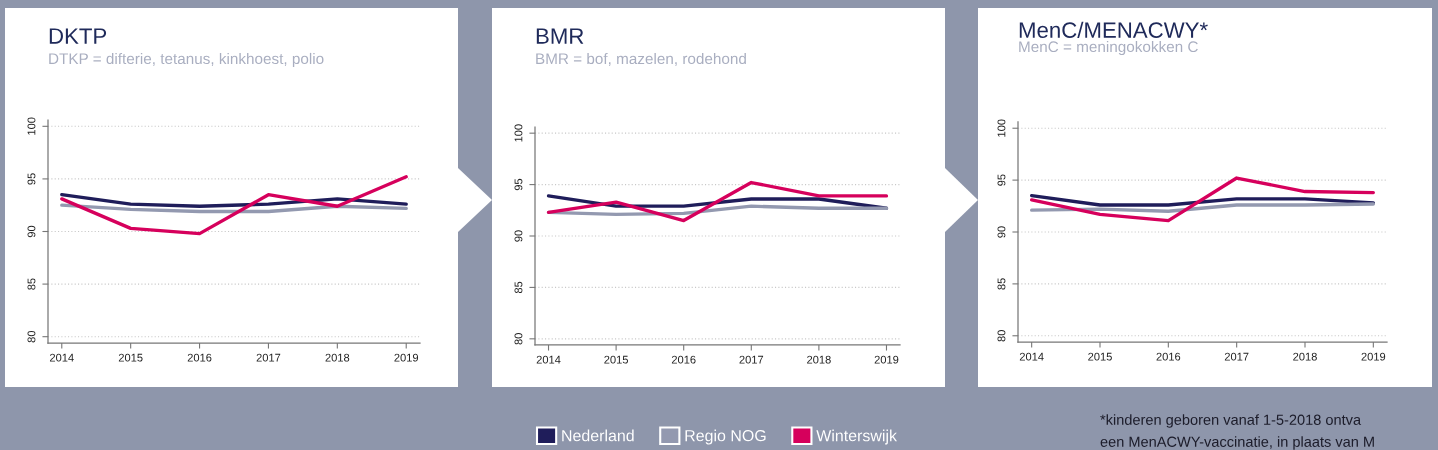  Describe the element at coordinates (186, 60) in the screenshot. I see `chart-subtitle: DTKP = difterie, tetanus, kinkhoest, polio` at that location.